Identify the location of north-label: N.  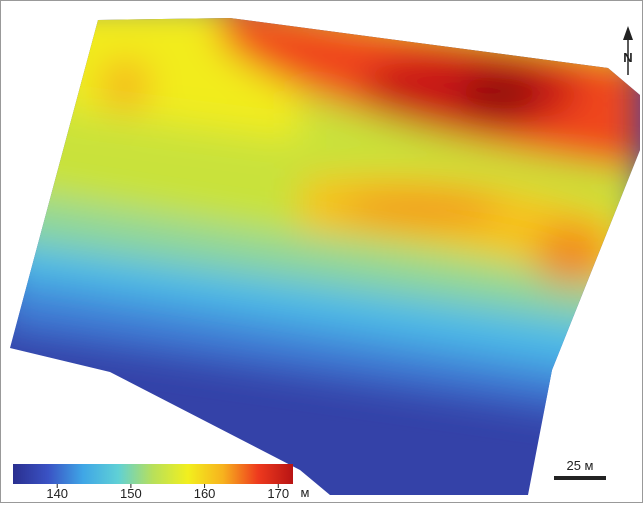
(627, 57).